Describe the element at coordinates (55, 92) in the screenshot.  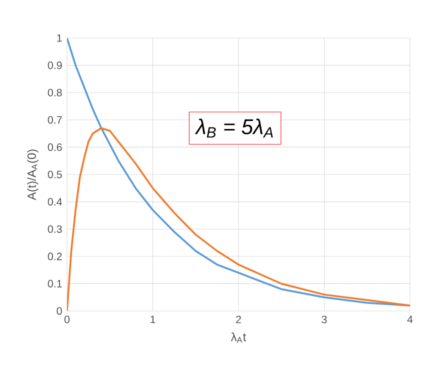
I see `y-tick-label: 0.8` at that location.